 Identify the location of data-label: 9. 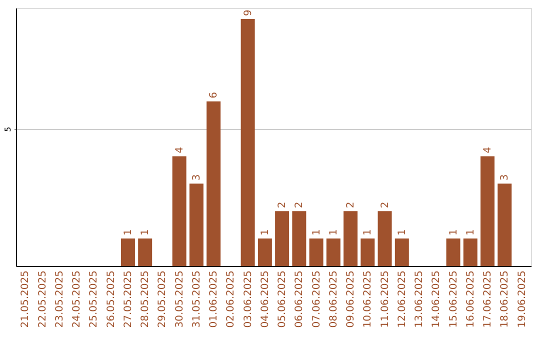
(248, 13).